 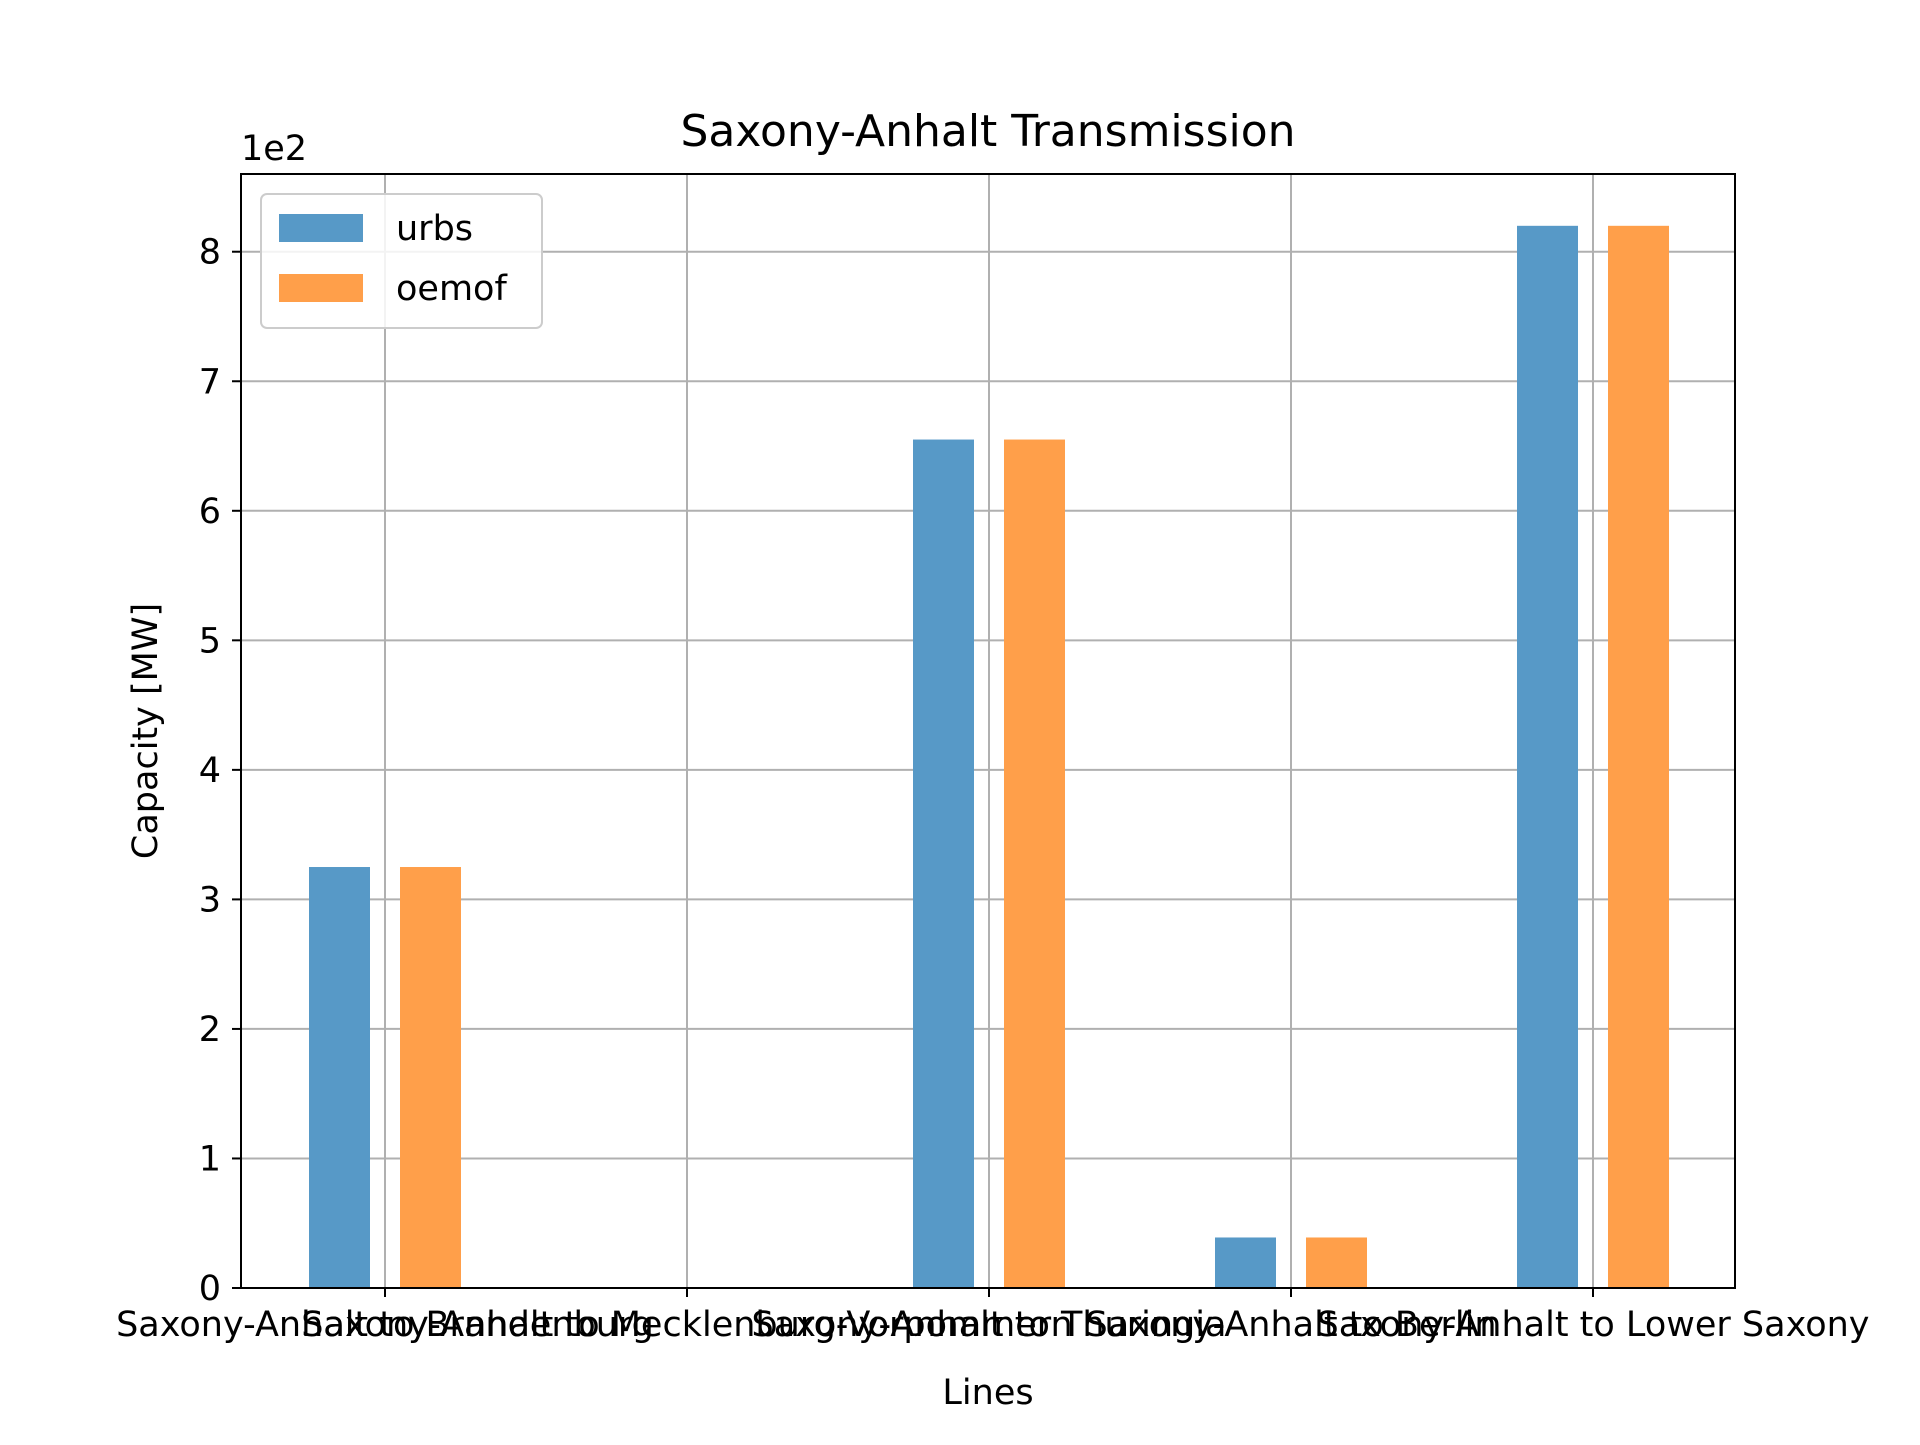 I want to click on x-tick-label: Saxony-Anhalt to Mecklenburg-Vorpommern, so click(x=686, y=1325).